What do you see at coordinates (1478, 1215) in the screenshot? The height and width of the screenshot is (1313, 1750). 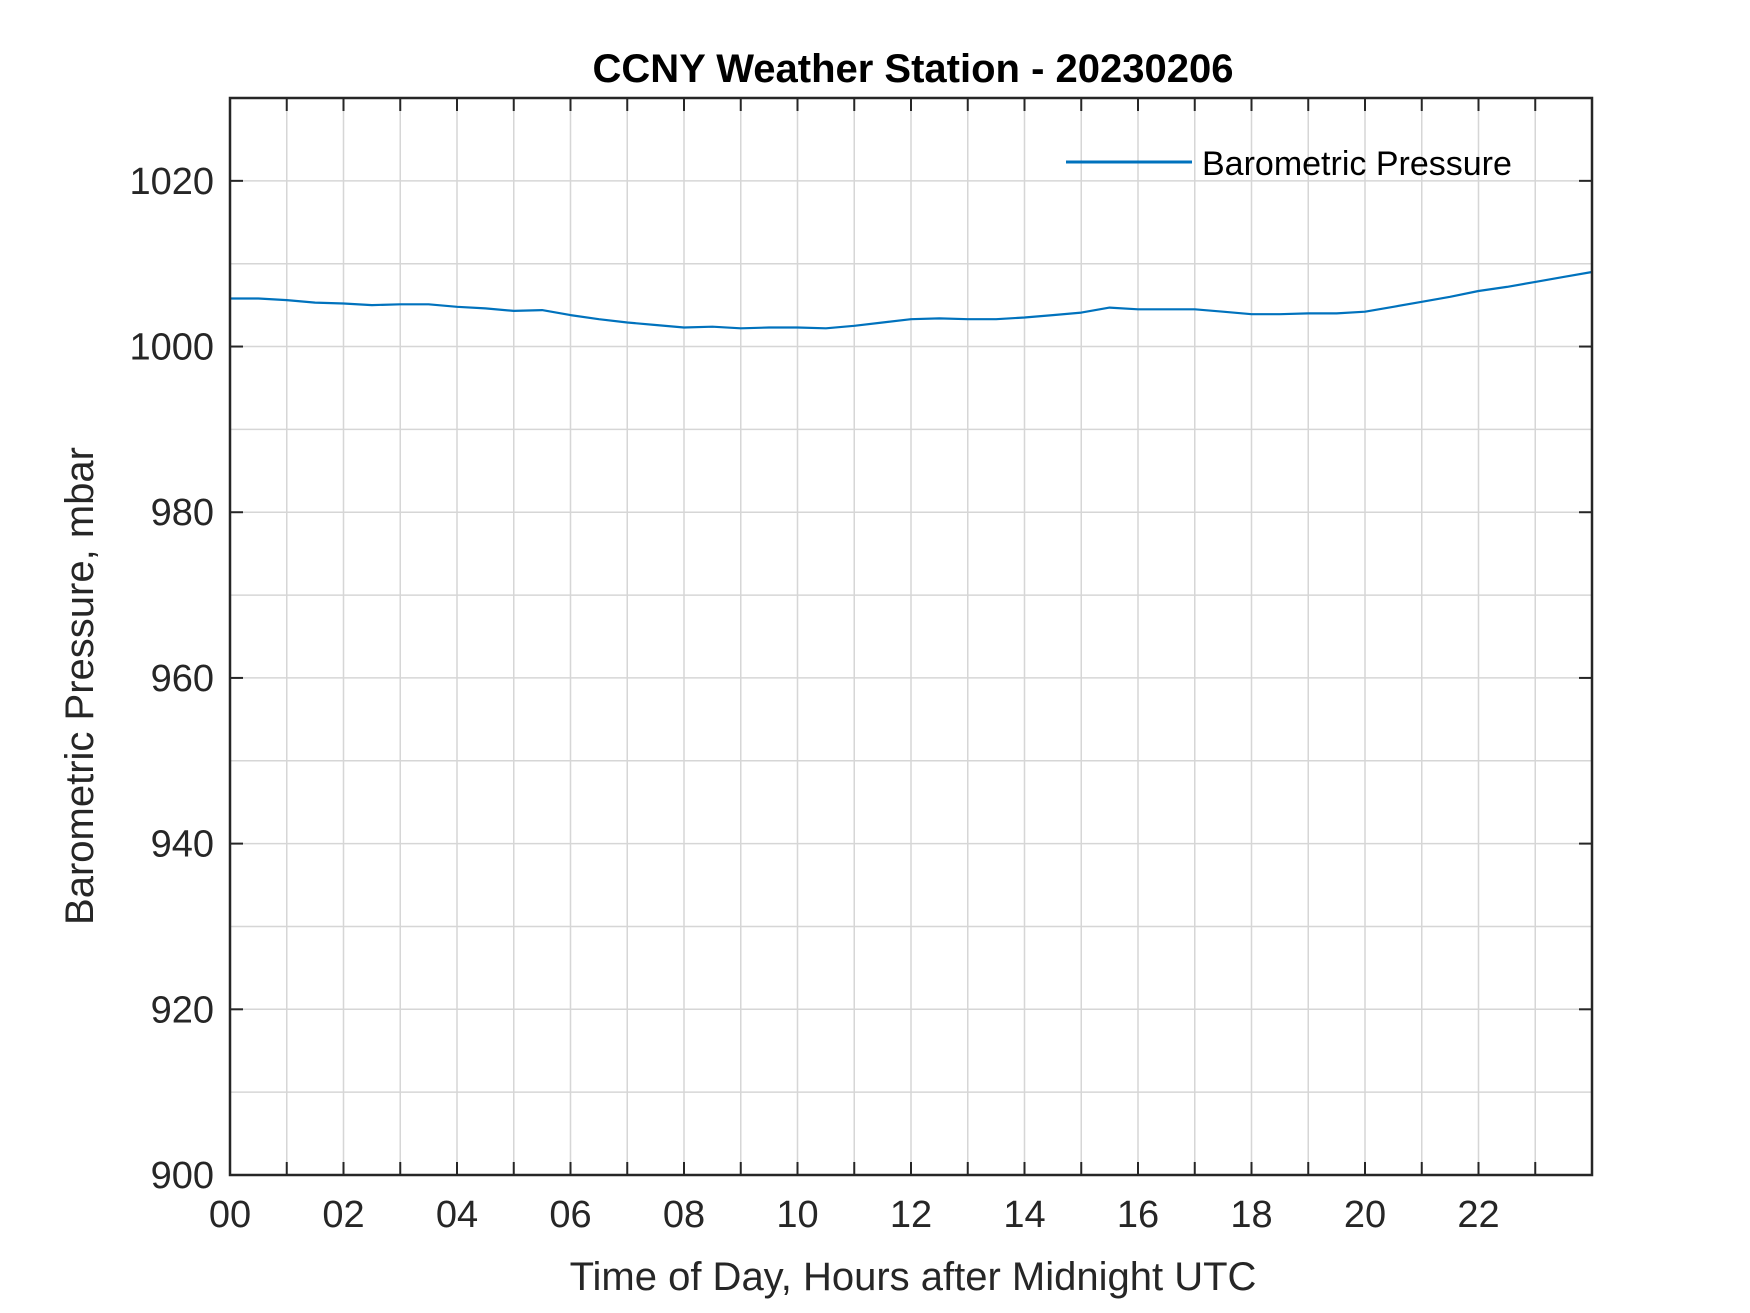 I see `x-tick-label: 22` at bounding box center [1478, 1215].